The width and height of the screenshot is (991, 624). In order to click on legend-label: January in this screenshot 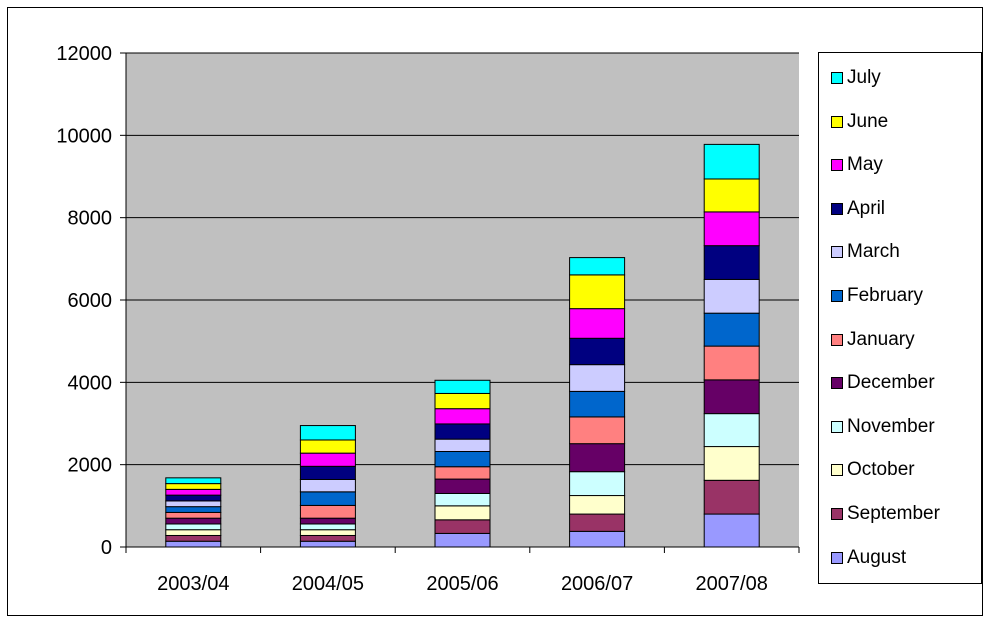, I will do `click(881, 339)`.